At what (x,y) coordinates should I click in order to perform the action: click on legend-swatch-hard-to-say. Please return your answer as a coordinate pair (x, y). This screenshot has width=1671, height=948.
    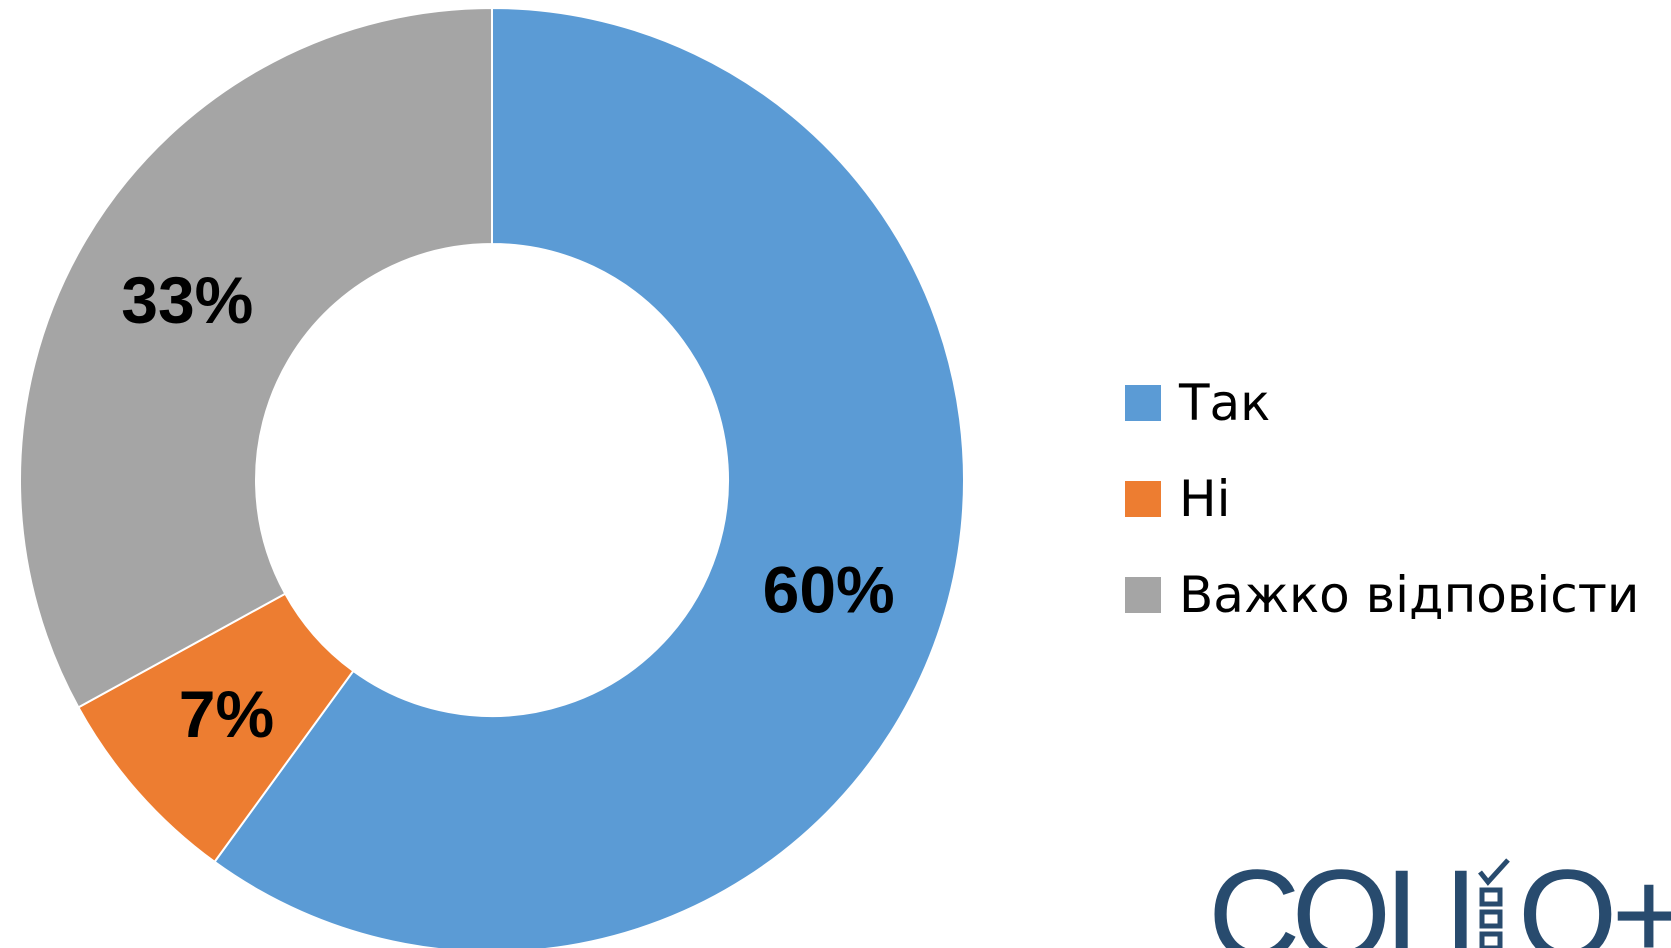
    Looking at the image, I should click on (1143, 595).